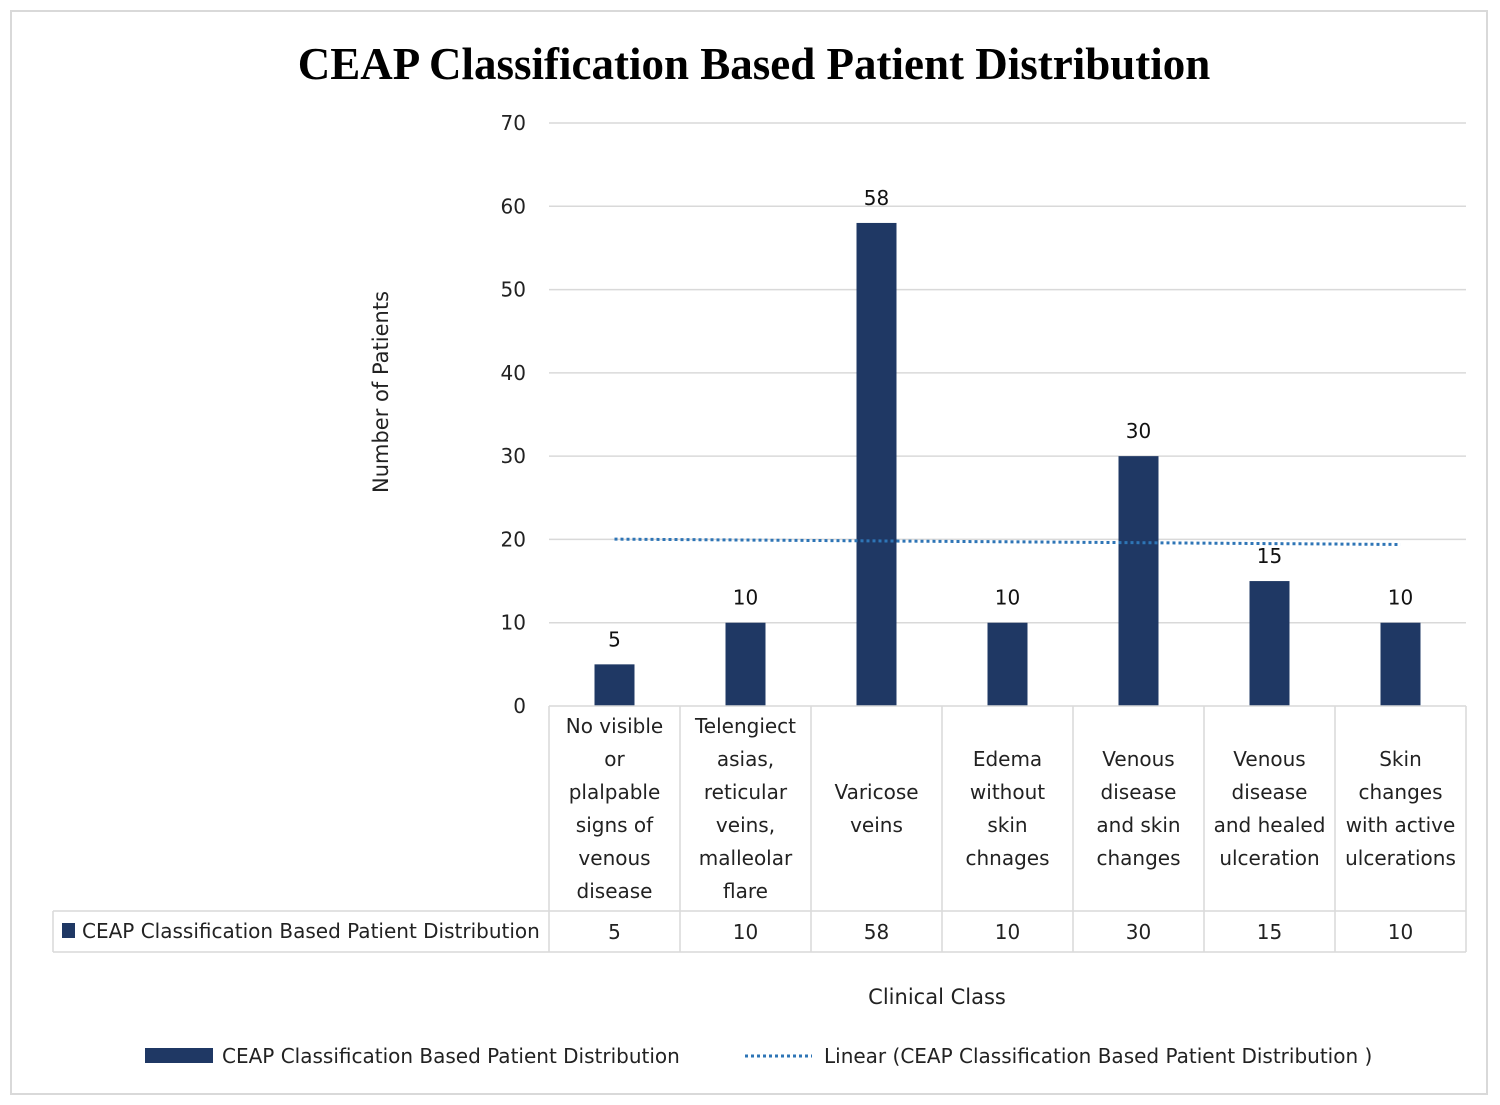 Image resolution: width=1500 pixels, height=1105 pixels. I want to click on x-tick-label: Skin changes with active ulcerations, so click(1400, 808).